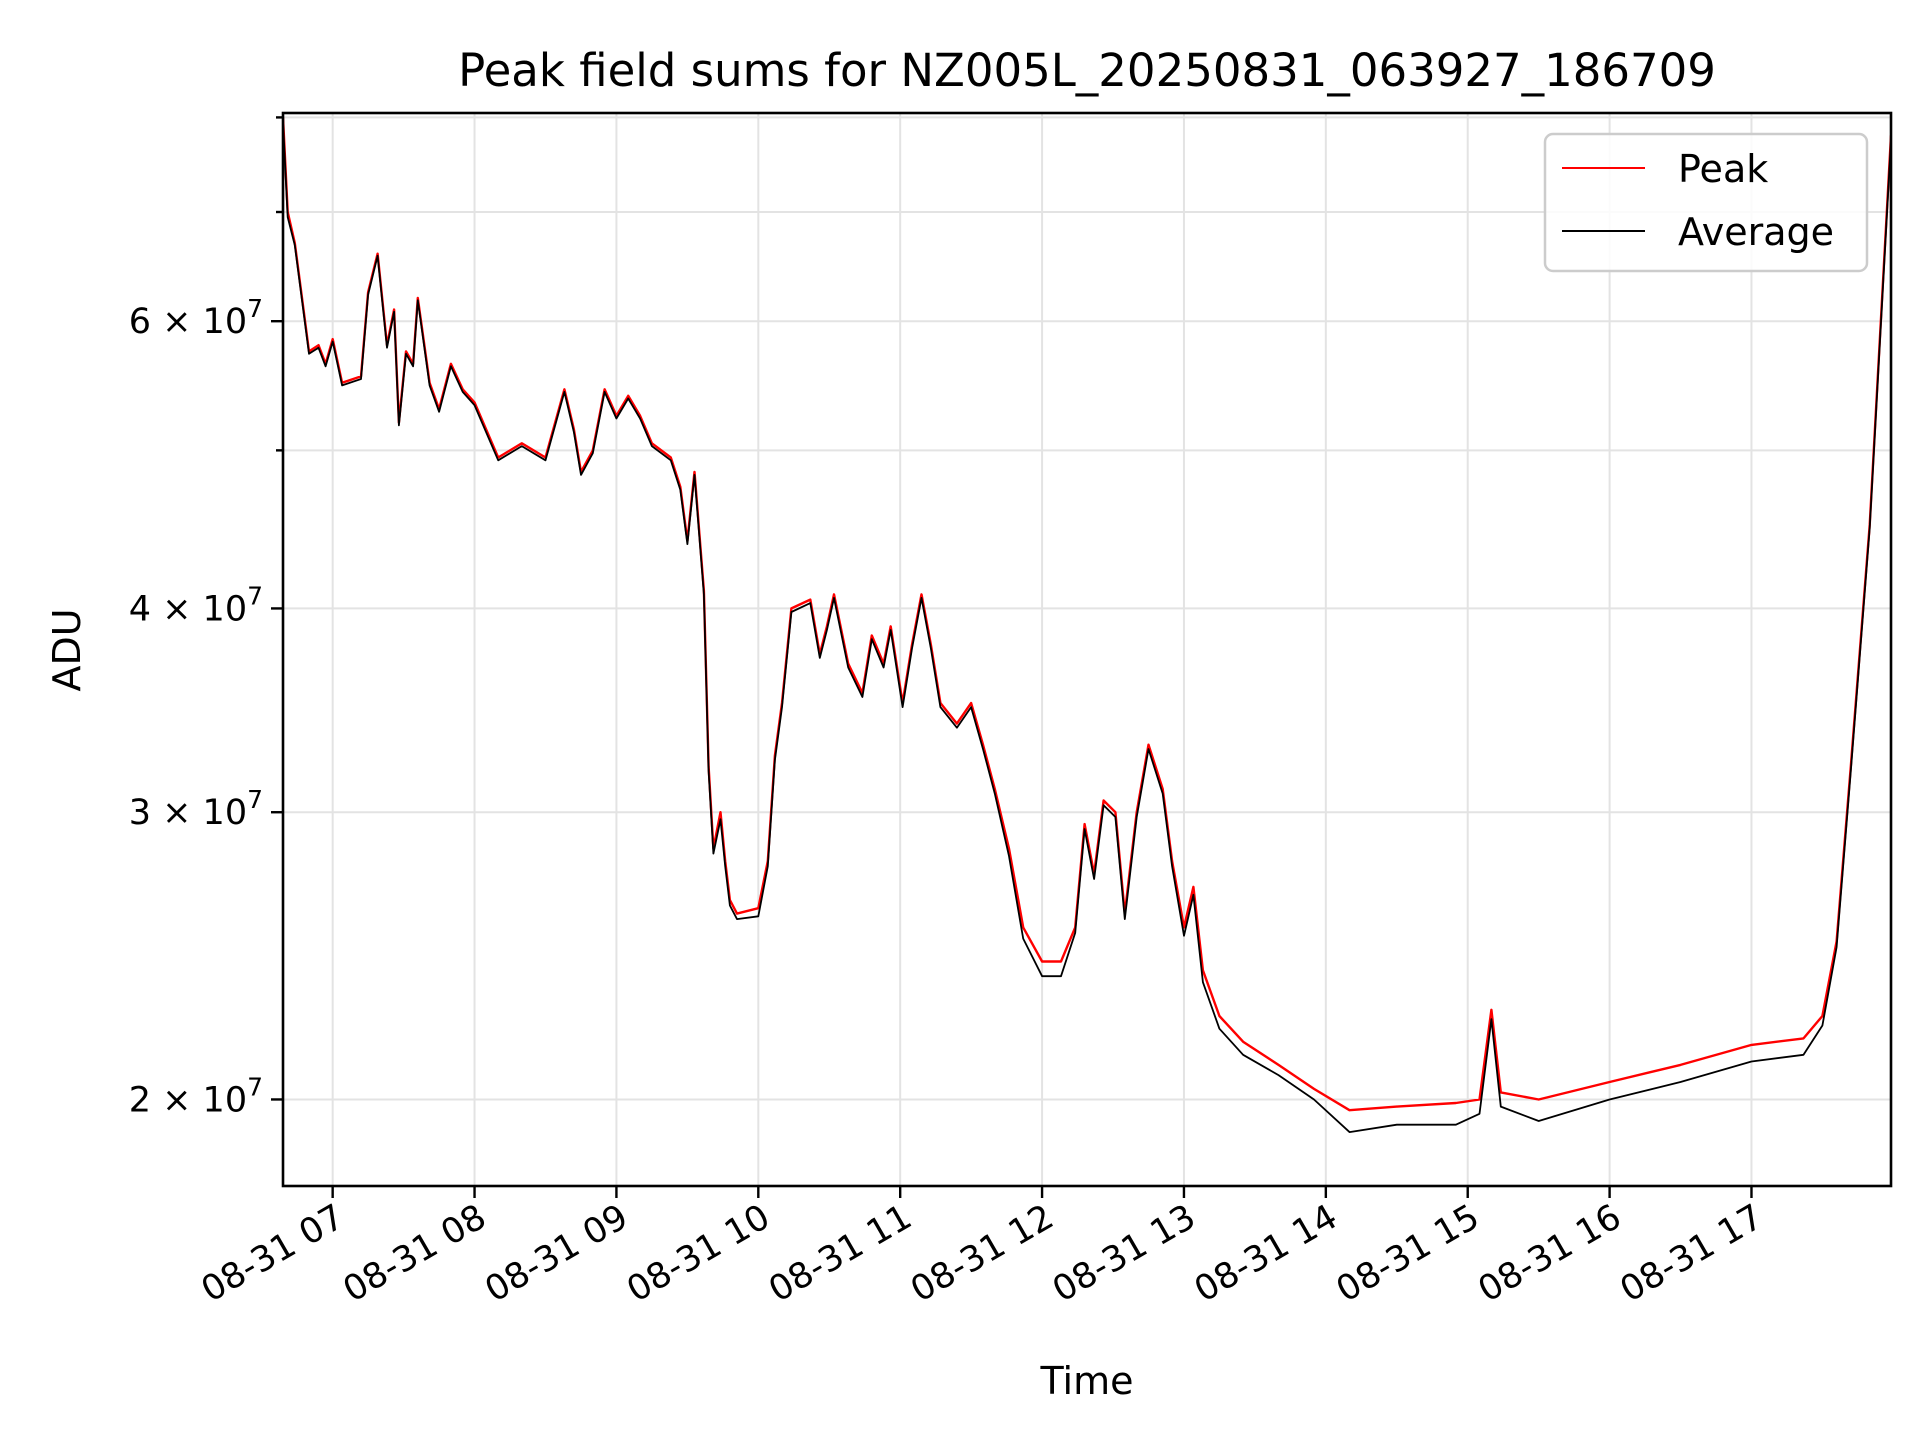 The height and width of the screenshot is (1440, 1920). Describe the element at coordinates (1723, 169) in the screenshot. I see `legend-label-peak: Peak` at that location.